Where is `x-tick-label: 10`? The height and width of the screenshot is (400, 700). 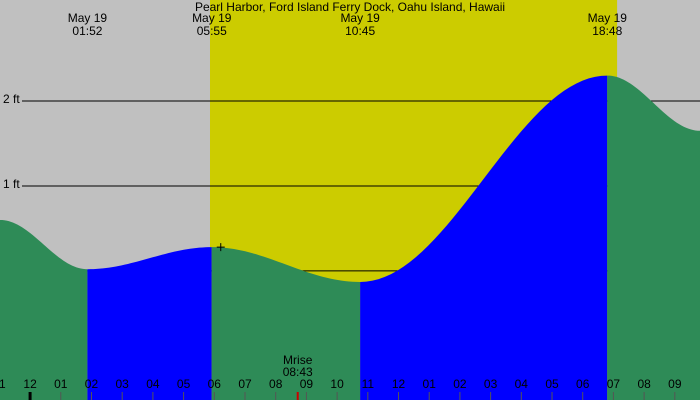
x-tick-label: 10 is located at coordinates (337, 384).